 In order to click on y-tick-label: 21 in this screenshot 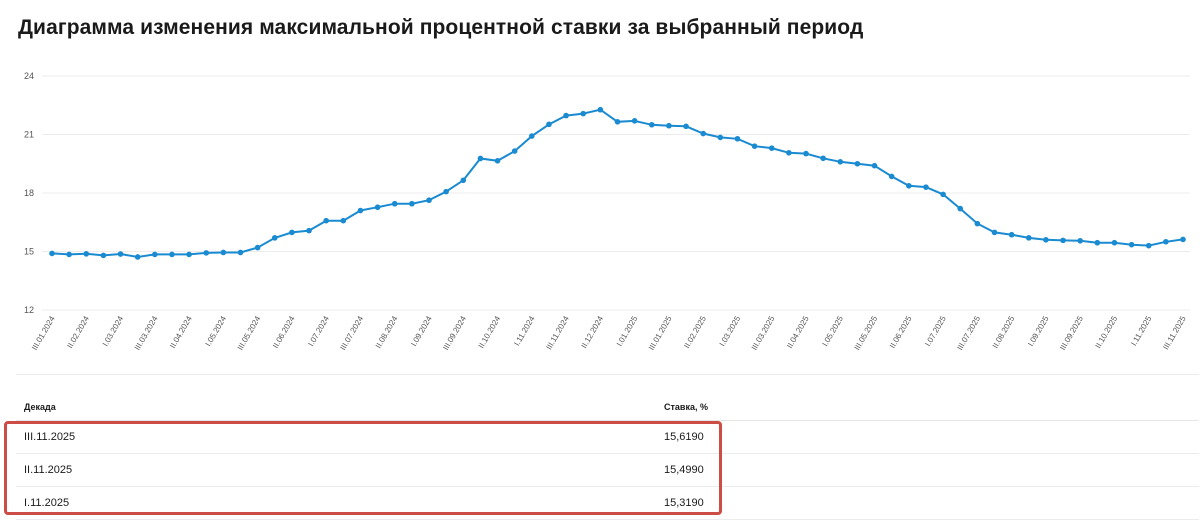, I will do `click(29, 135)`.